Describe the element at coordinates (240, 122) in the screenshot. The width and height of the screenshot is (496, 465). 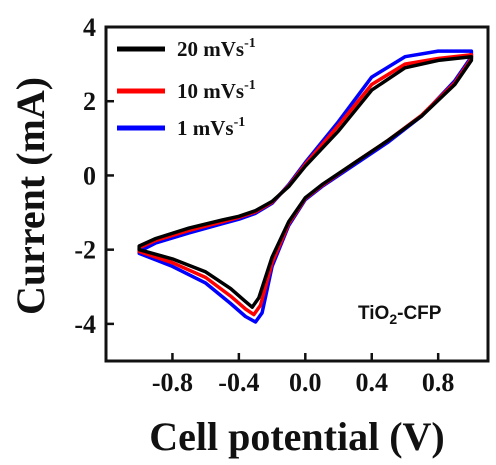
I see `legend-sup-1mvs: -1` at that location.